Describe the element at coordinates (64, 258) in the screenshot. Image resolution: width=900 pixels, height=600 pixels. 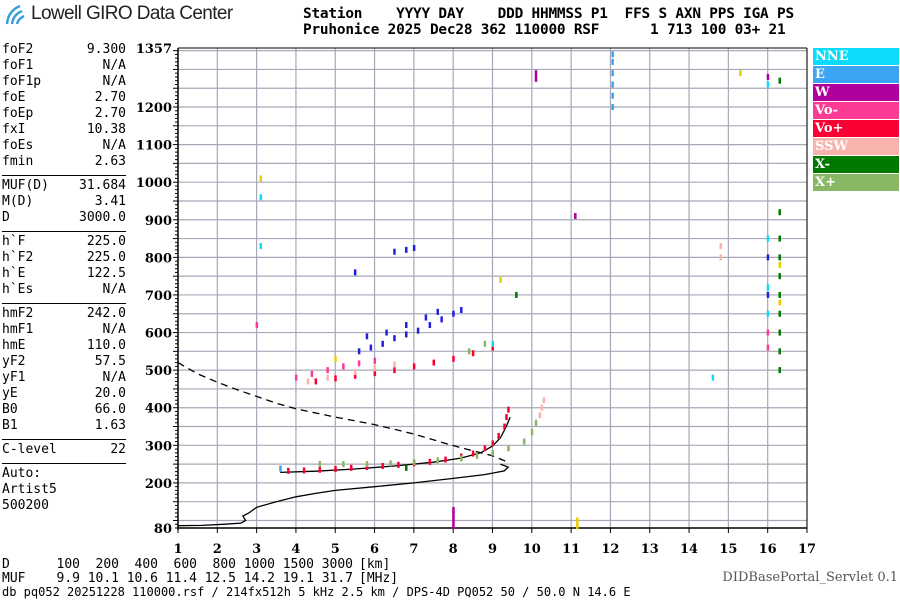
I see `param-row: h`F2 225.0` at that location.